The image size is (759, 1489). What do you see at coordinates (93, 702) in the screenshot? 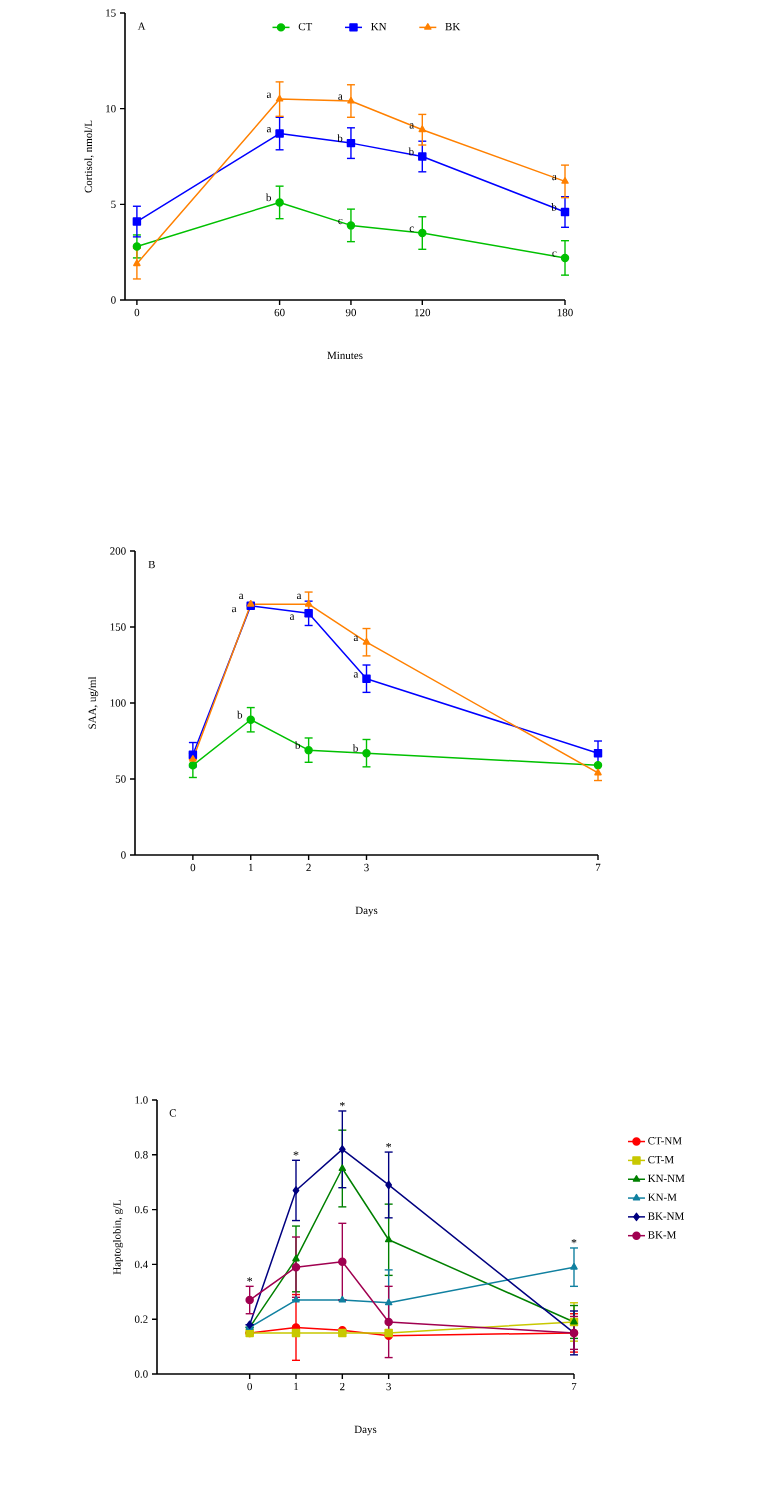
I see `y-axis-title: SAA, ug/ml` at bounding box center [93, 702].